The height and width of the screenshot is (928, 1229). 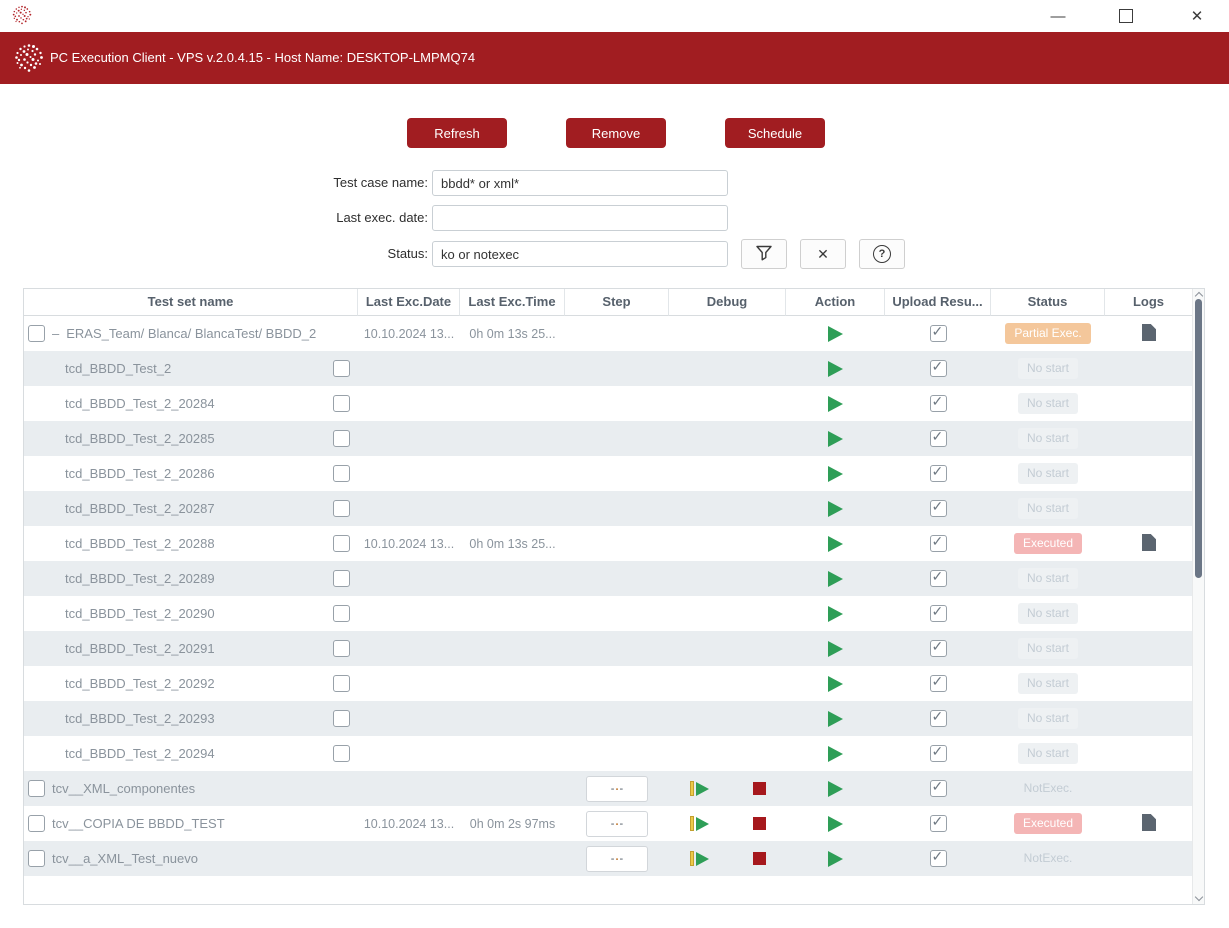 What do you see at coordinates (409, 302) in the screenshot?
I see `column-header: Last Exc.Date` at bounding box center [409, 302].